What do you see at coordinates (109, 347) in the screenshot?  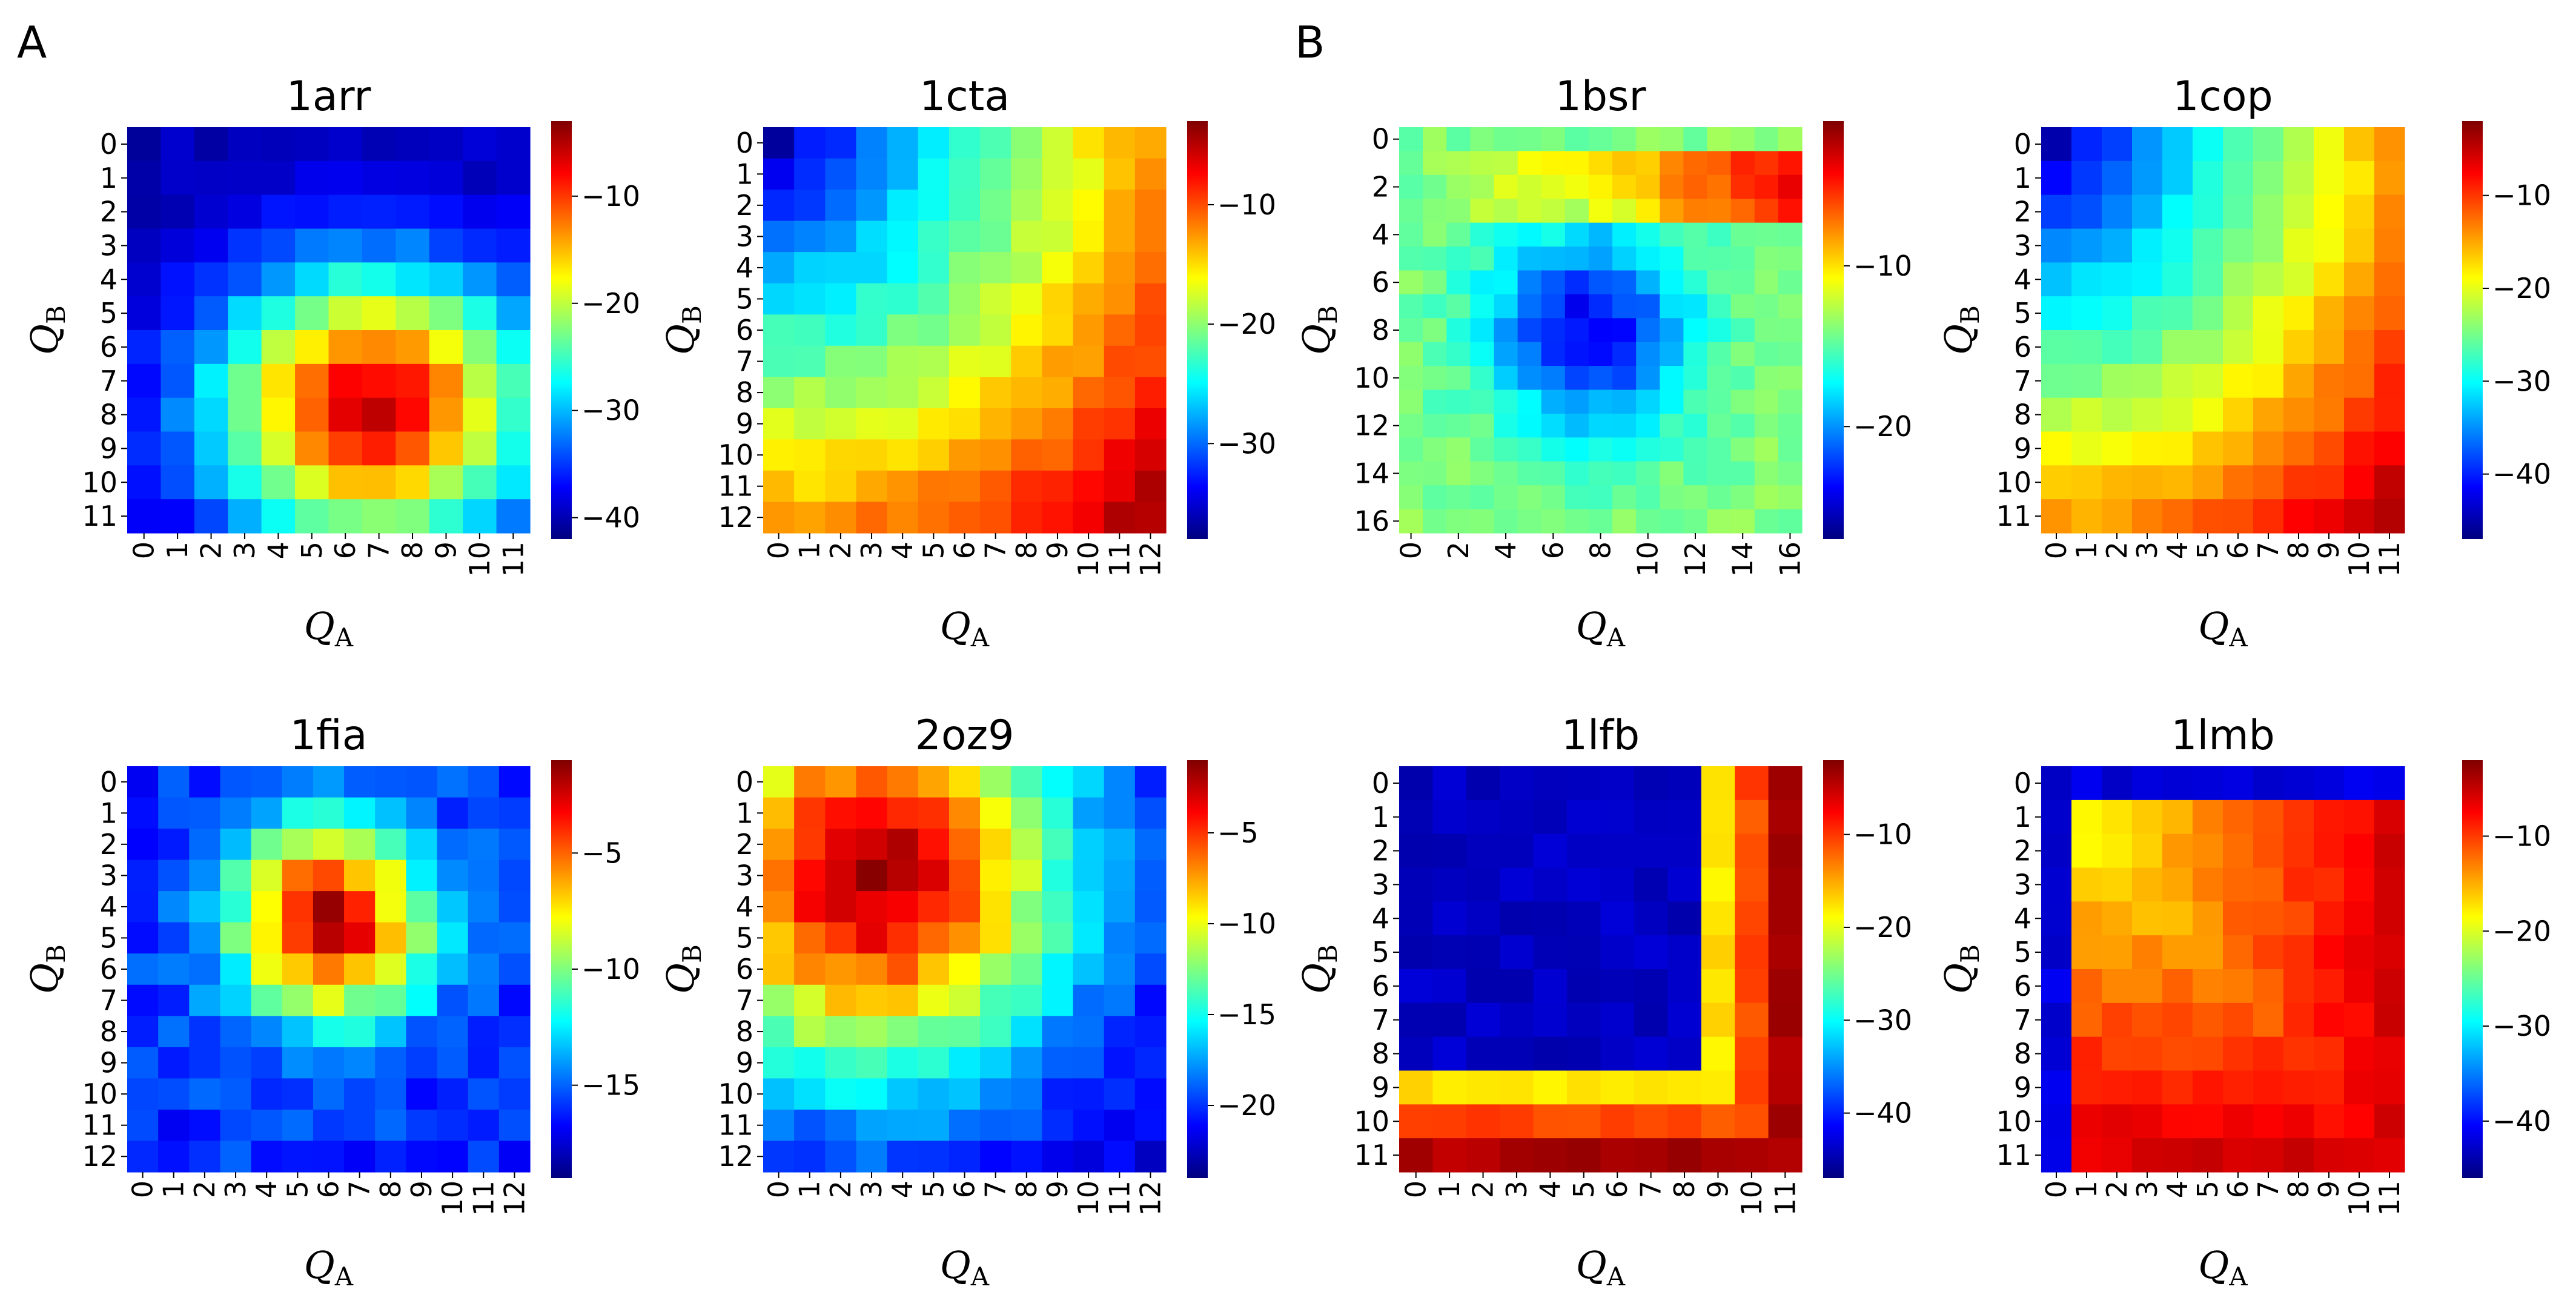 I see `y-tick-label: 6` at bounding box center [109, 347].